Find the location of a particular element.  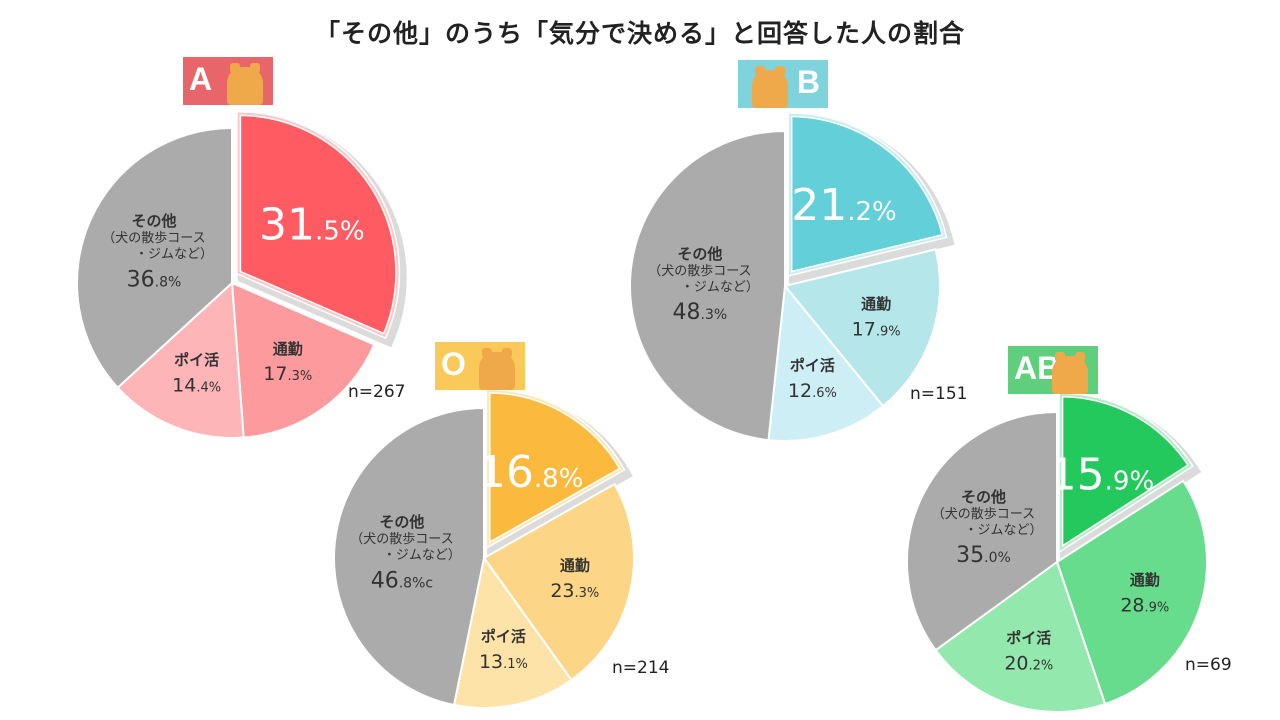

sample-size-label: n=214 is located at coordinates (641, 668).